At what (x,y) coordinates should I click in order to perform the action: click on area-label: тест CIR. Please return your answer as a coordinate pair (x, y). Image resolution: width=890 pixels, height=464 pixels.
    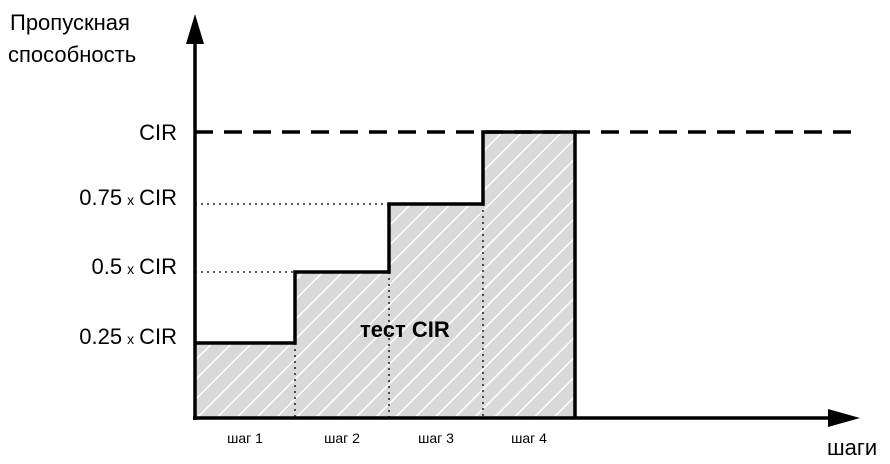
    Looking at the image, I should click on (405, 329).